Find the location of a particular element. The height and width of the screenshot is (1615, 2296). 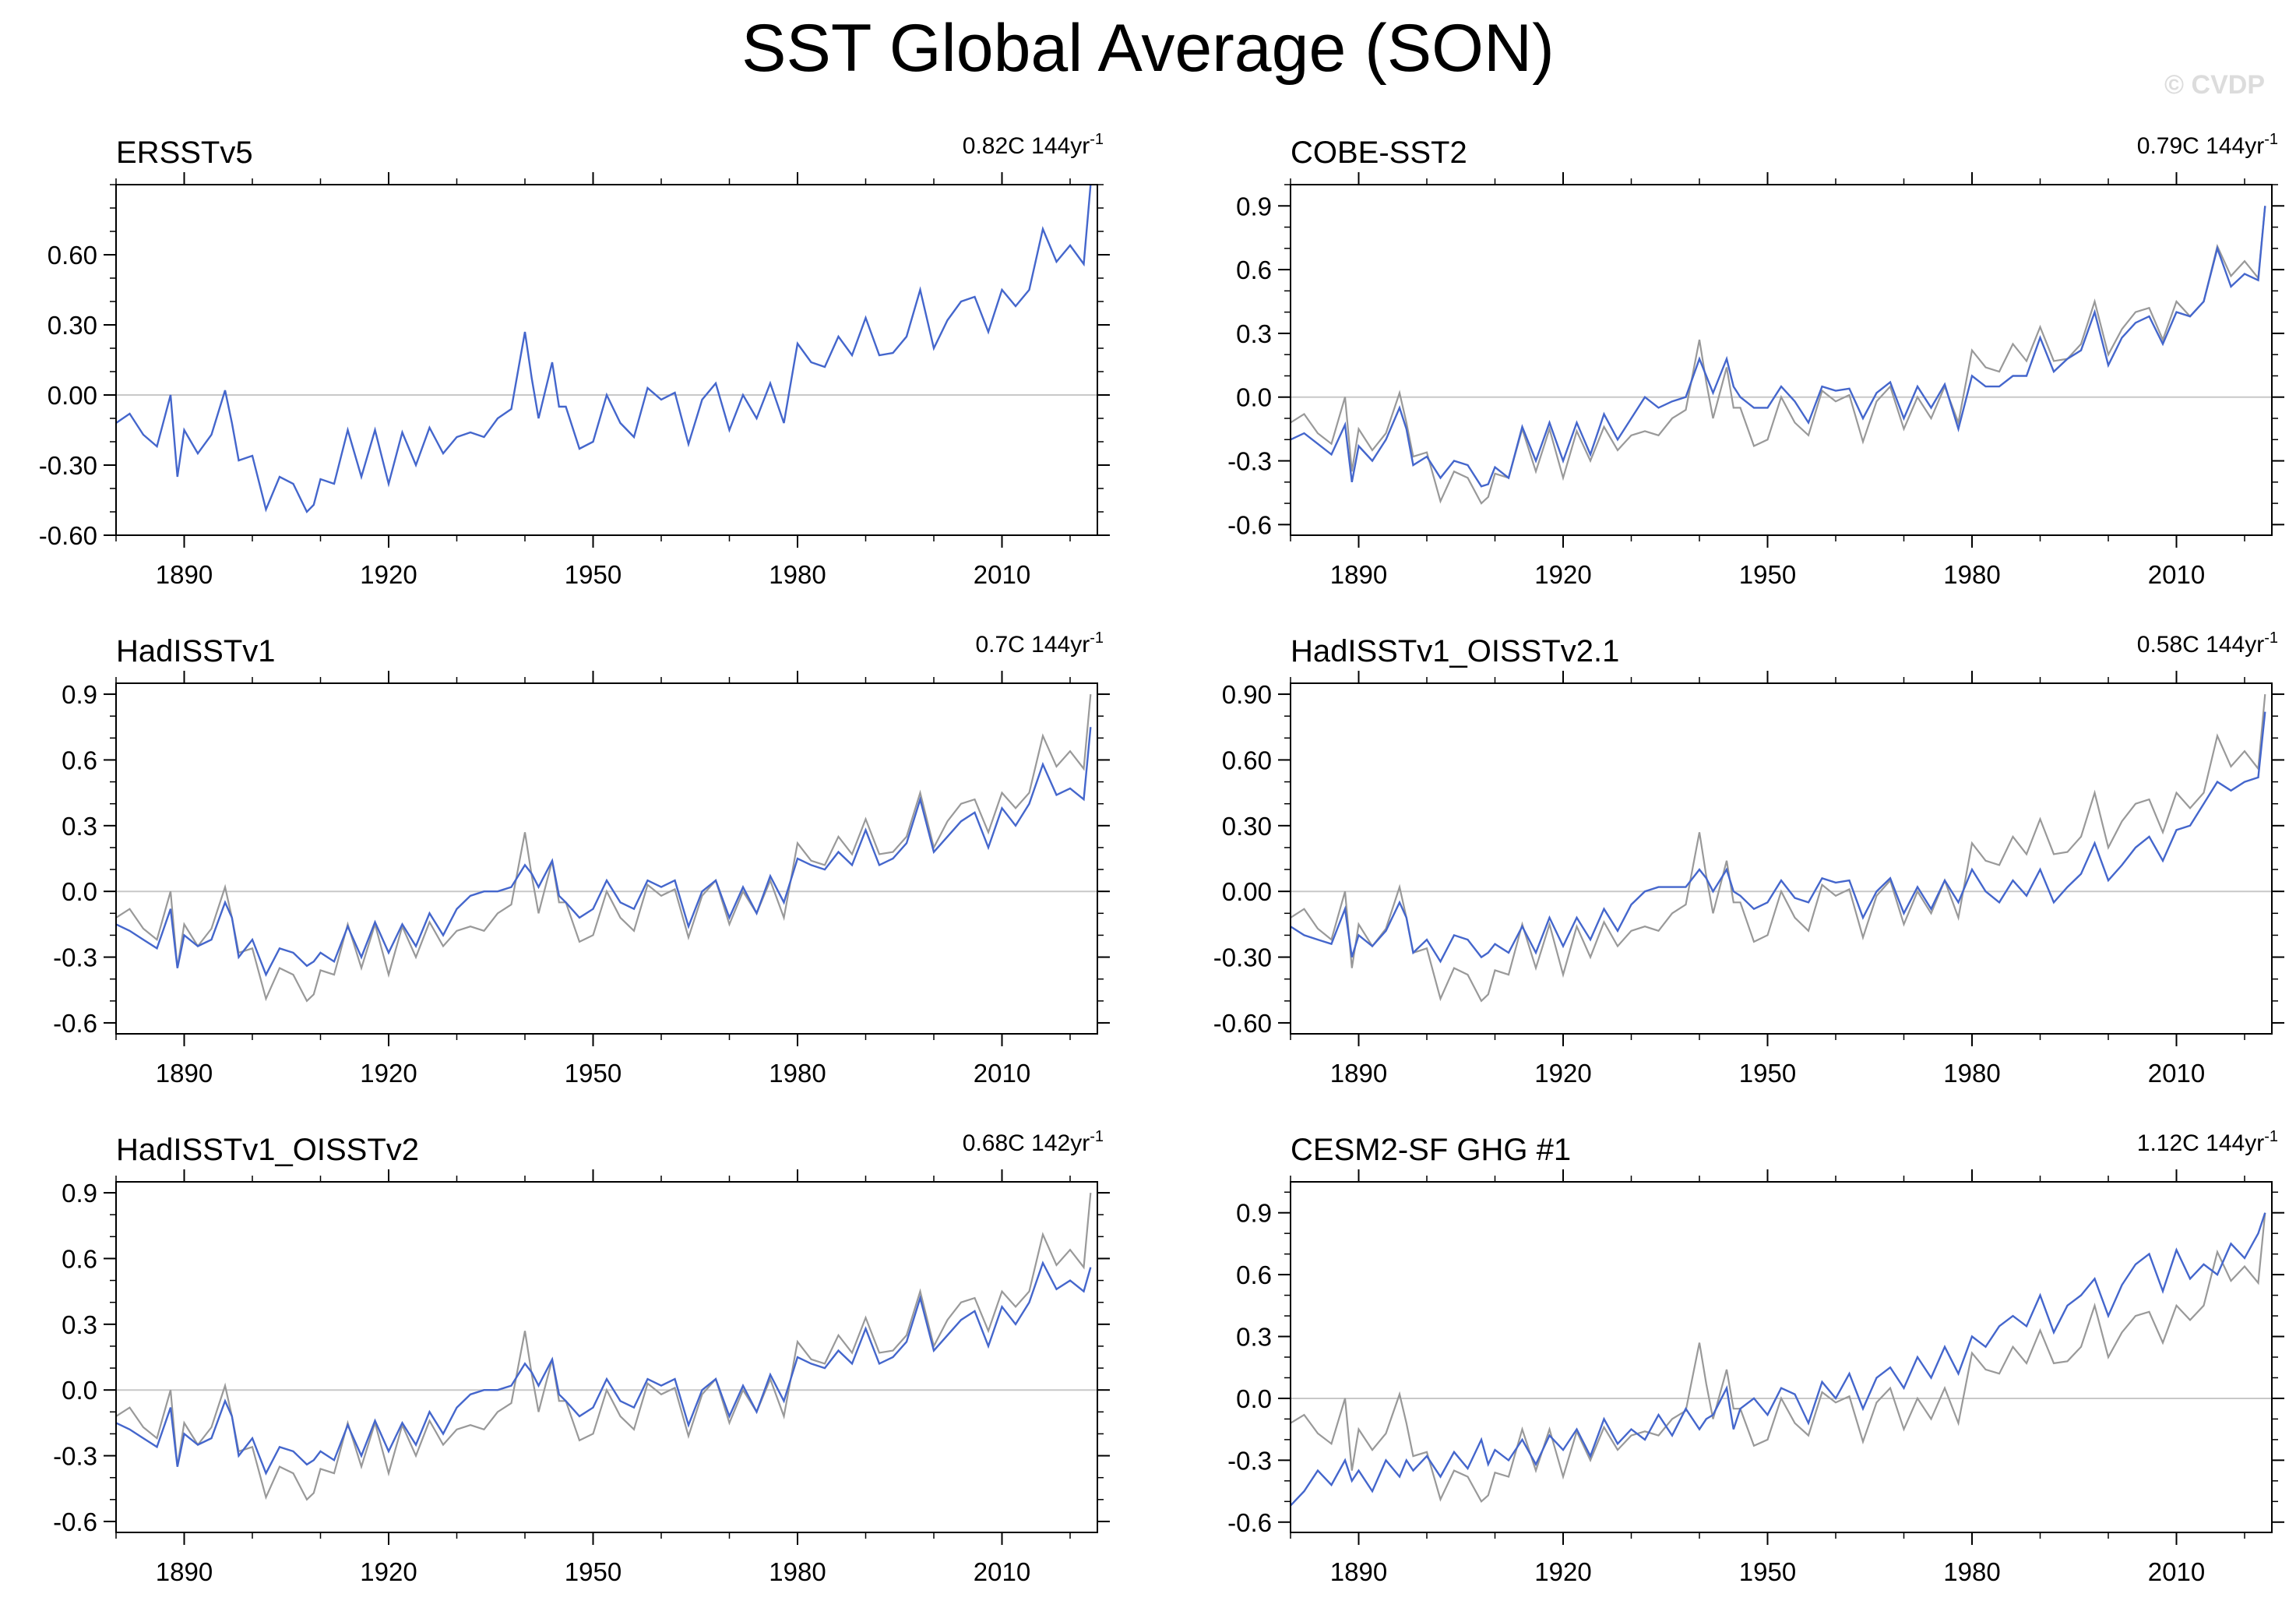

y-tick-label: -0.60 is located at coordinates (1242, 1024).